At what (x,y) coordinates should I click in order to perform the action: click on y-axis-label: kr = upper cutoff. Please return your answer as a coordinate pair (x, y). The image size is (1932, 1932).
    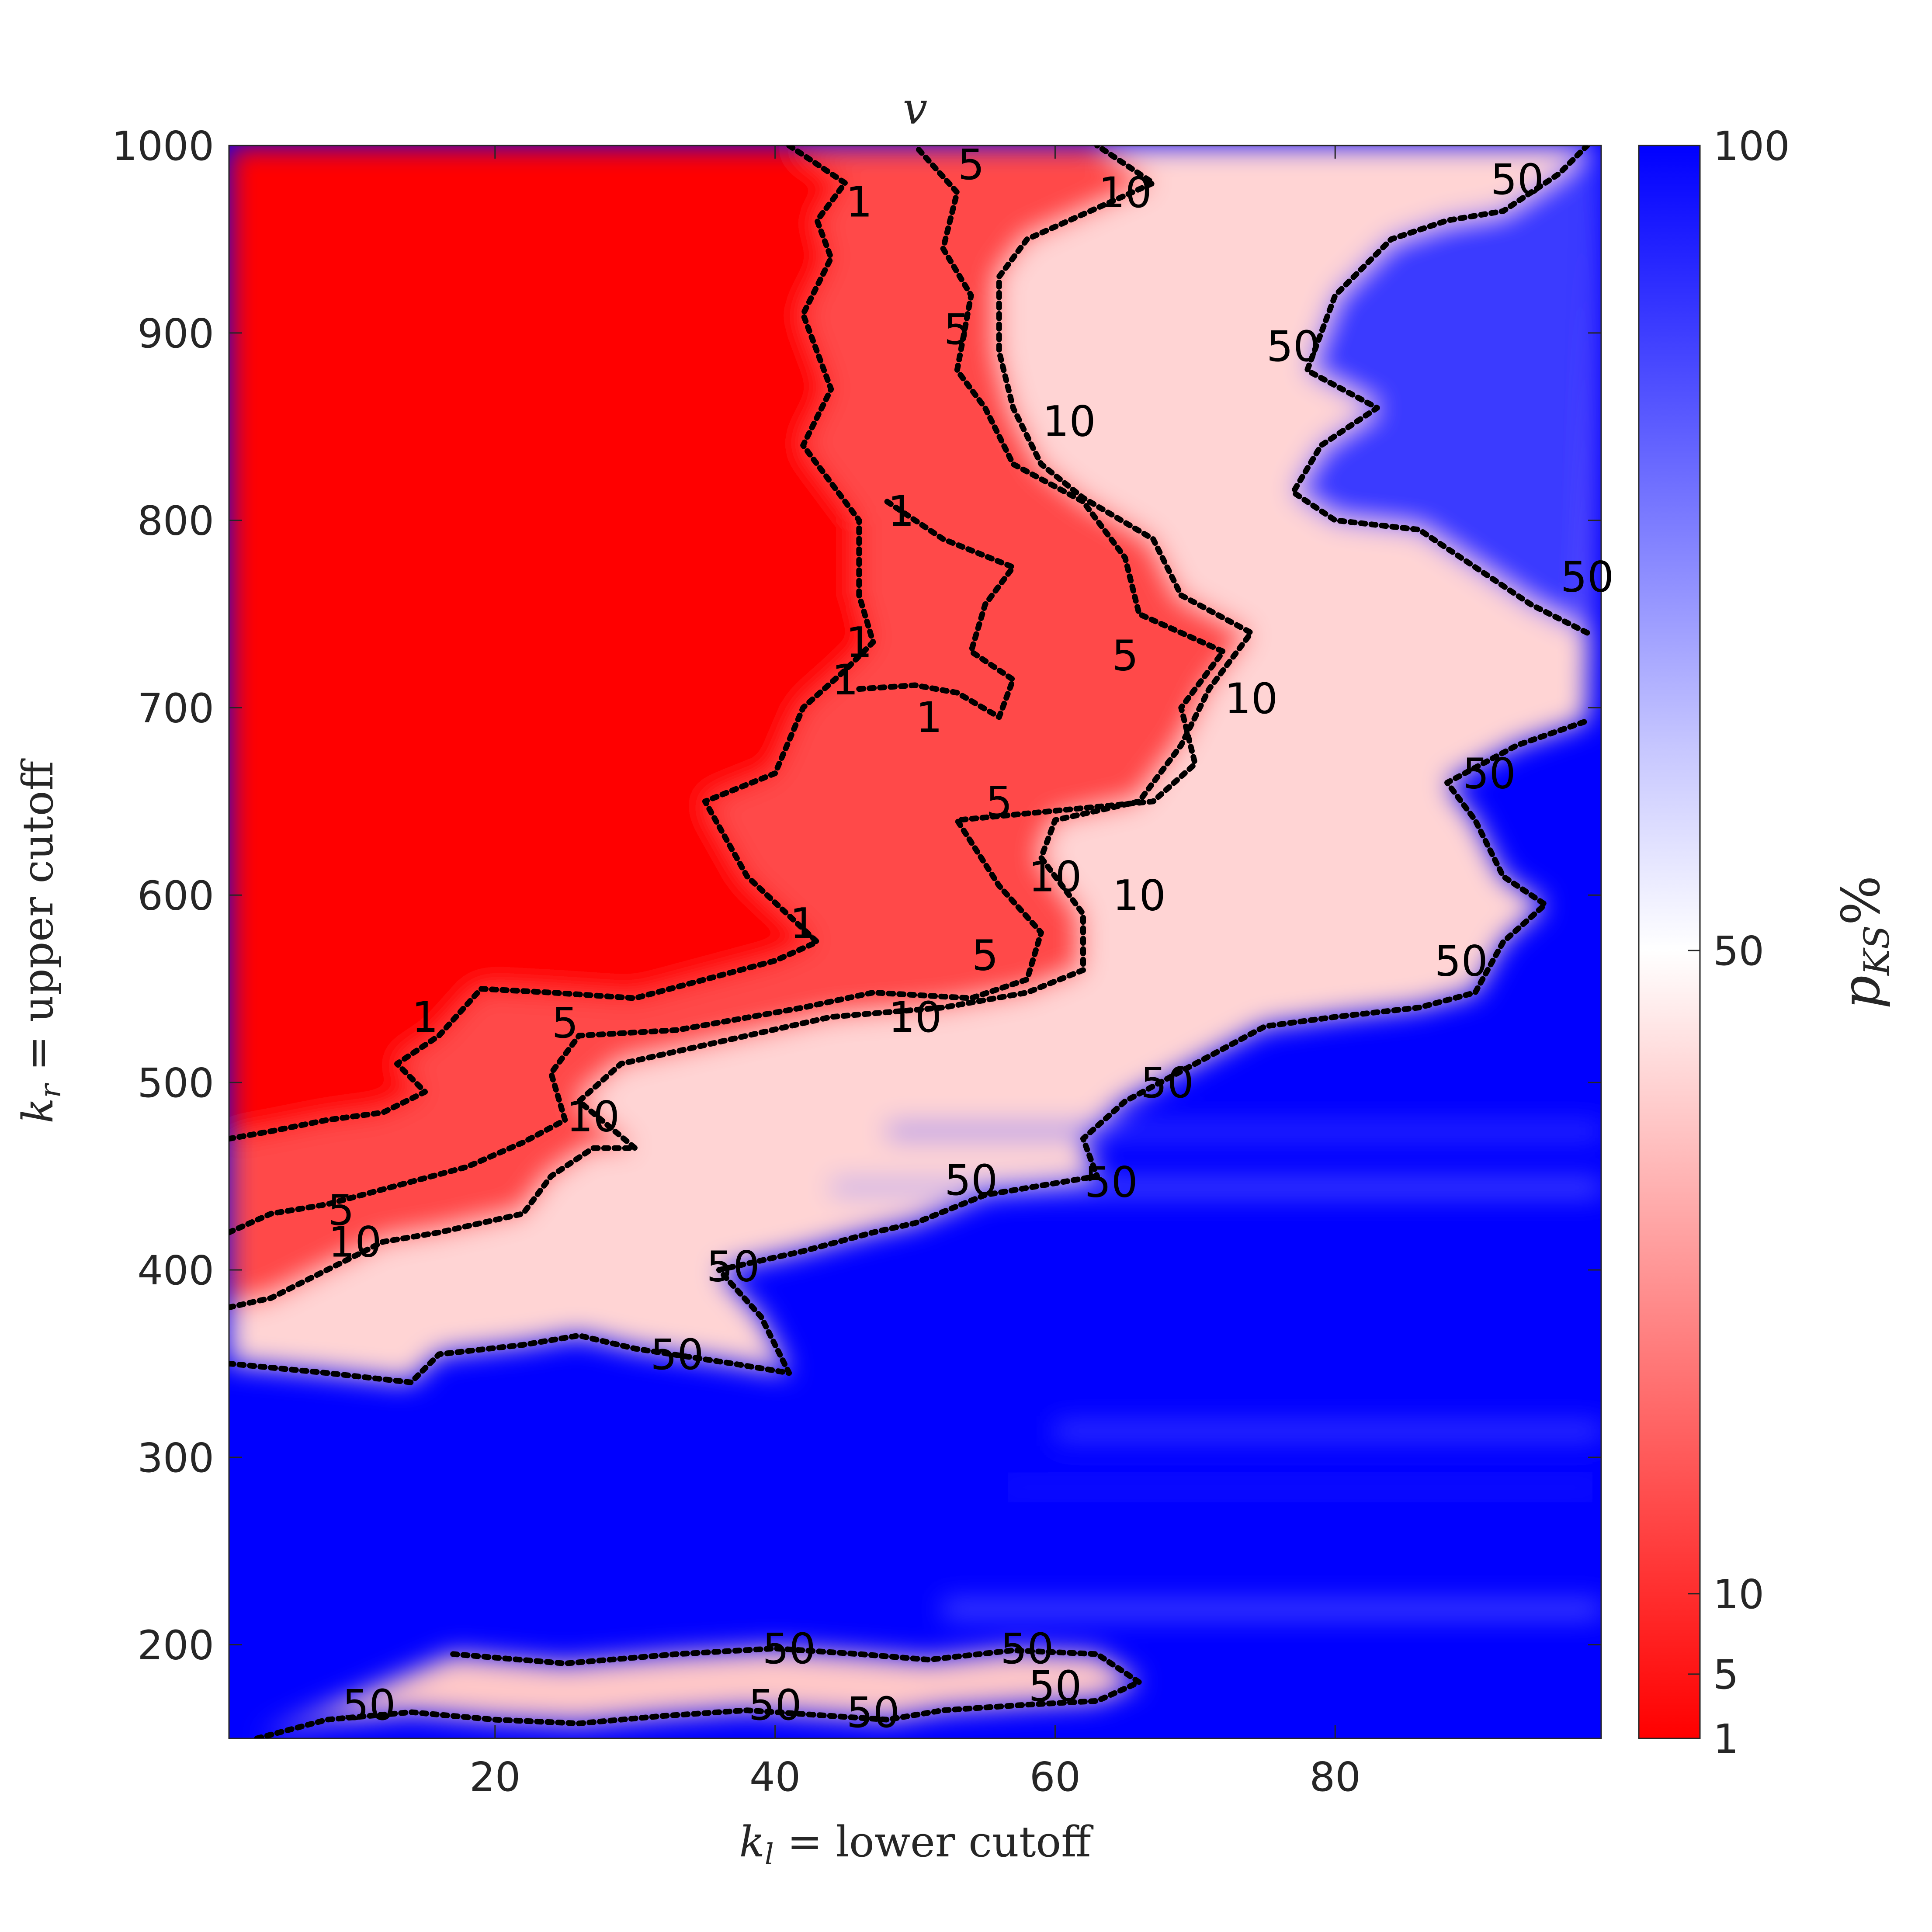
    Looking at the image, I should click on (40, 941).